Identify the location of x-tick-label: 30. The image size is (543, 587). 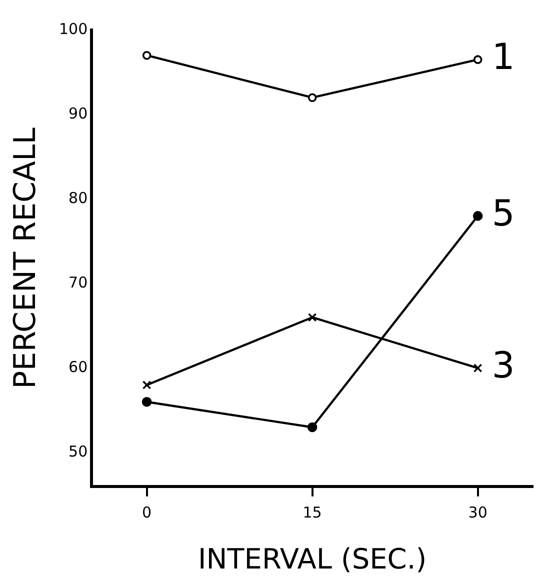
(478, 512).